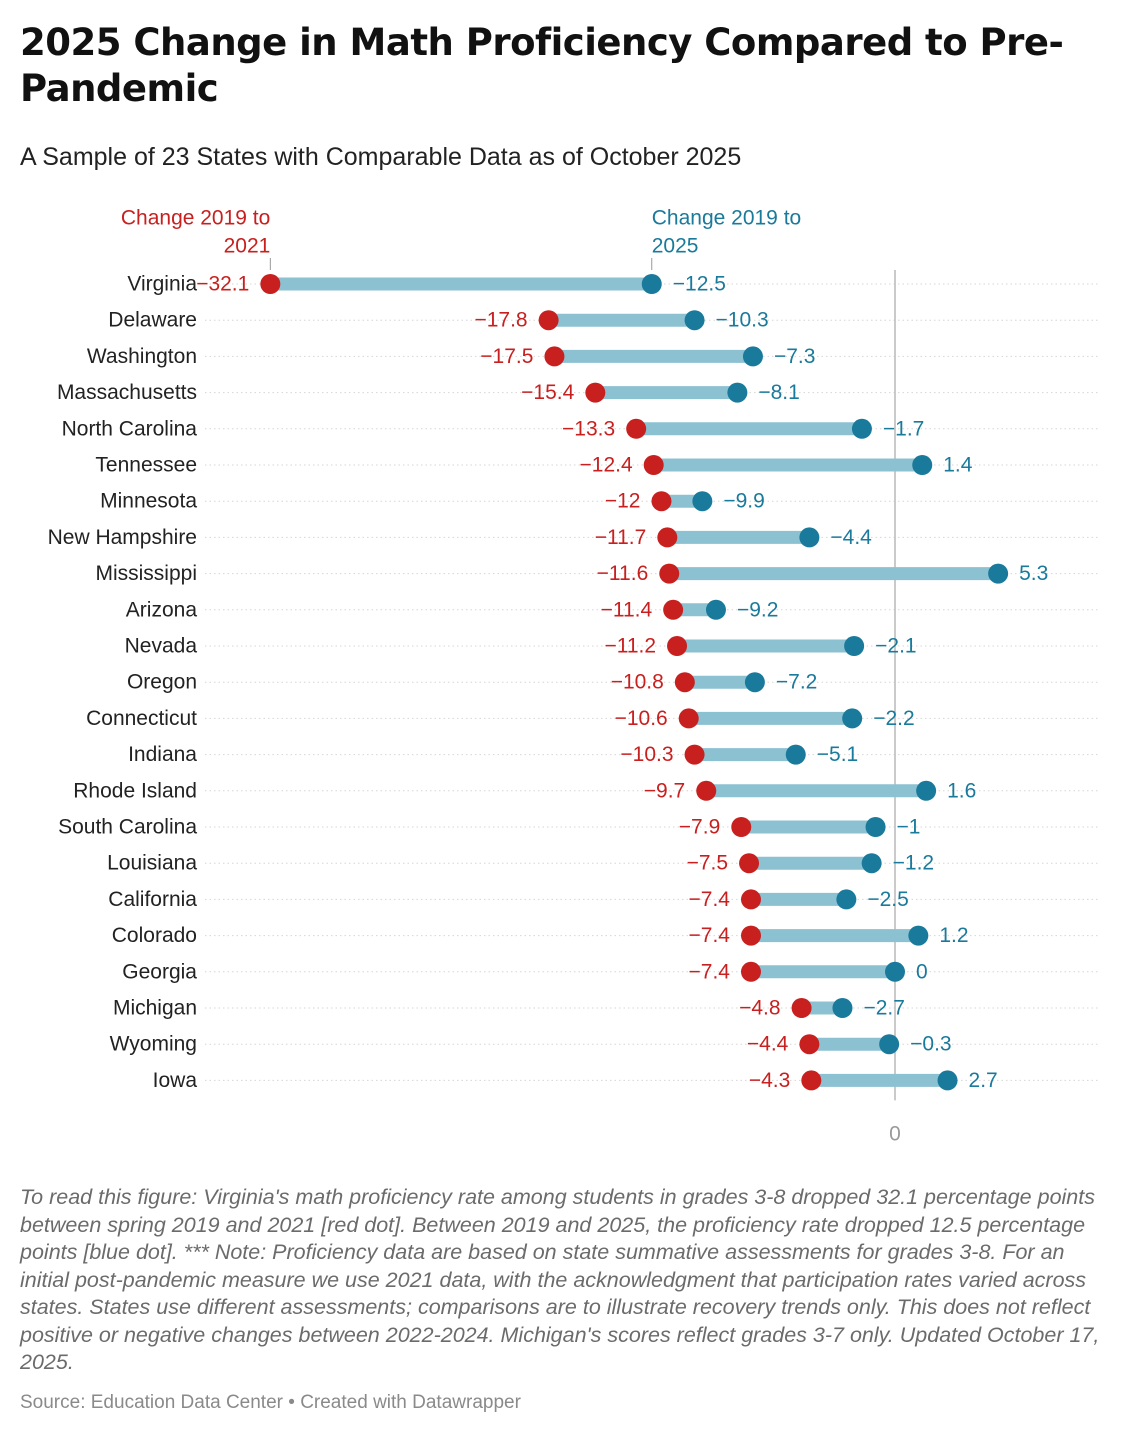 This screenshot has height=1436, width=1140. Describe the element at coordinates (547, 392) in the screenshot. I see `data-label-2021: −15.4` at that location.